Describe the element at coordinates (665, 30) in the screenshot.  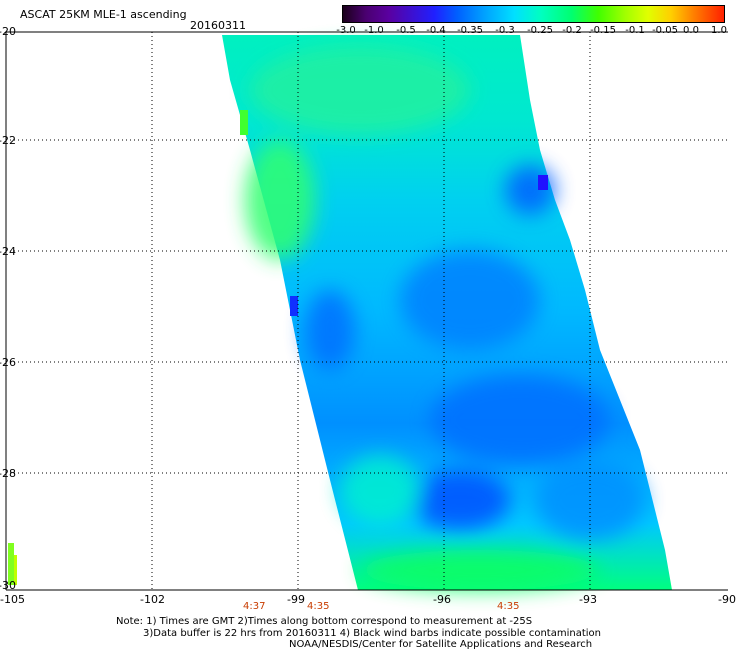
I see `colorbar-label: -0.05` at that location.